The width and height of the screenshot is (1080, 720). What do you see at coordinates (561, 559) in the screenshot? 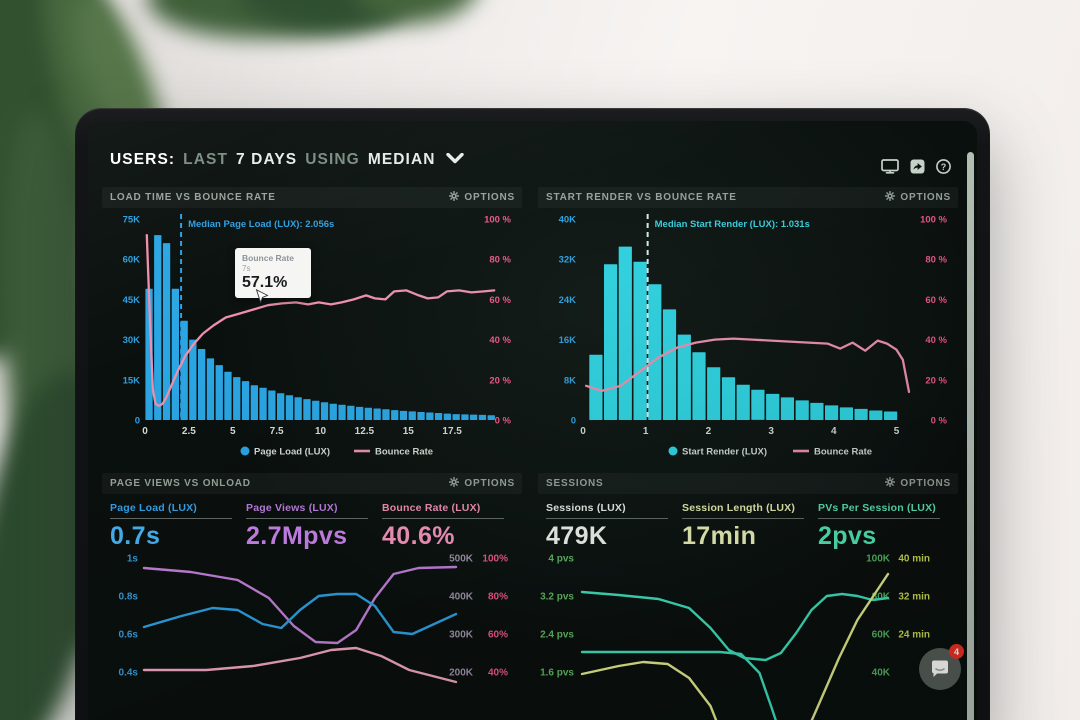
I see `svg-text: 4 pvs` at bounding box center [561, 559].